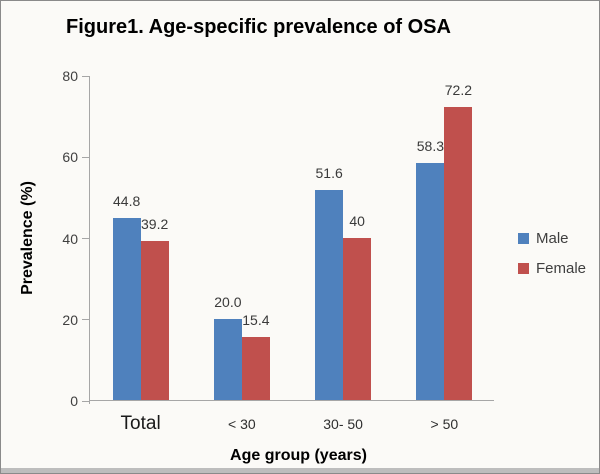  I want to click on bar-label-female-30: 15.4, so click(256, 320).